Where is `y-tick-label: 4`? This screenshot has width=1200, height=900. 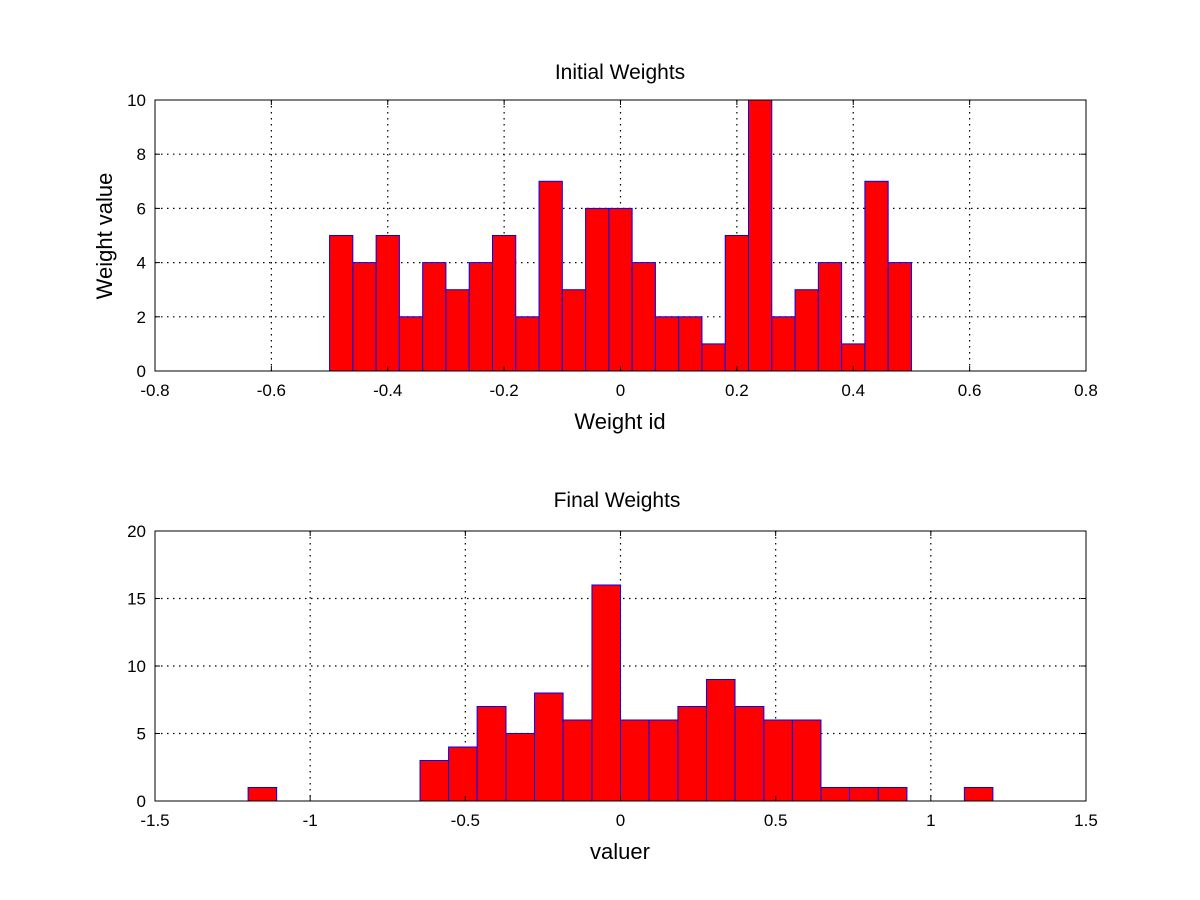
y-tick-label: 4 is located at coordinates (141, 263).